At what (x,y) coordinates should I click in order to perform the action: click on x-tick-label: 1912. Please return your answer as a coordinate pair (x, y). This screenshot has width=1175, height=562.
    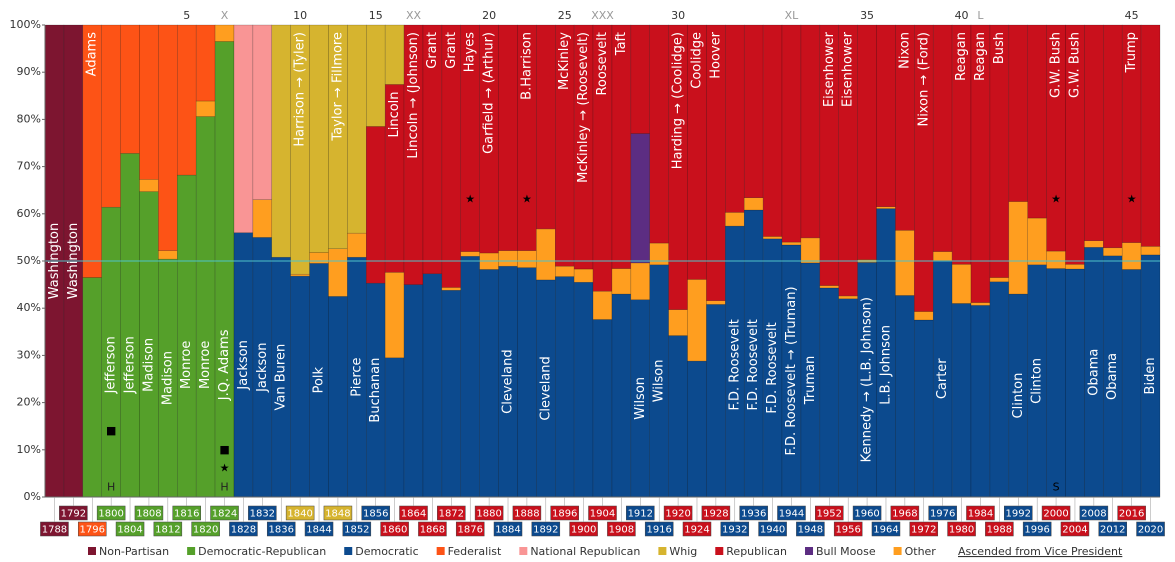
    Looking at the image, I should click on (640, 514).